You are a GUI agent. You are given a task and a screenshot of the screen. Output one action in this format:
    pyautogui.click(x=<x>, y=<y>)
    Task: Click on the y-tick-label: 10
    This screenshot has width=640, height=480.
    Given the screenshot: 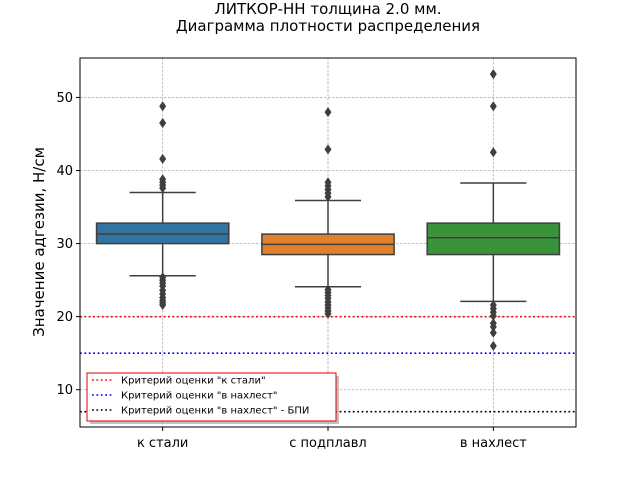 What is the action you would take?
    pyautogui.click(x=64, y=390)
    